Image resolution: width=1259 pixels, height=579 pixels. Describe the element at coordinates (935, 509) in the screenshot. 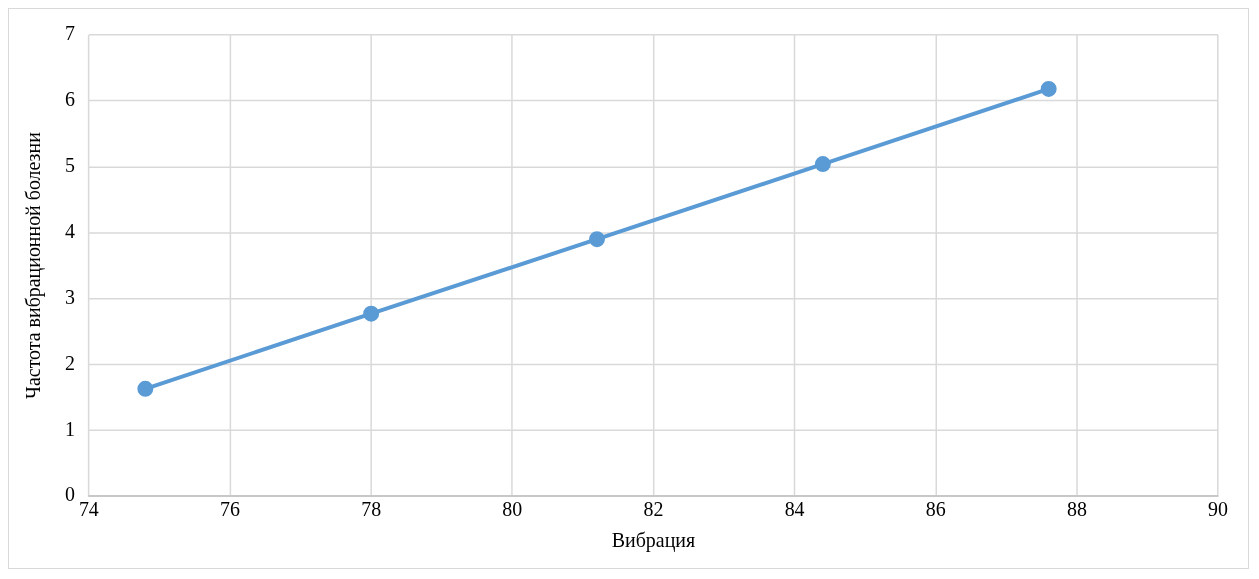

I see `x-tick-label: 86` at that location.